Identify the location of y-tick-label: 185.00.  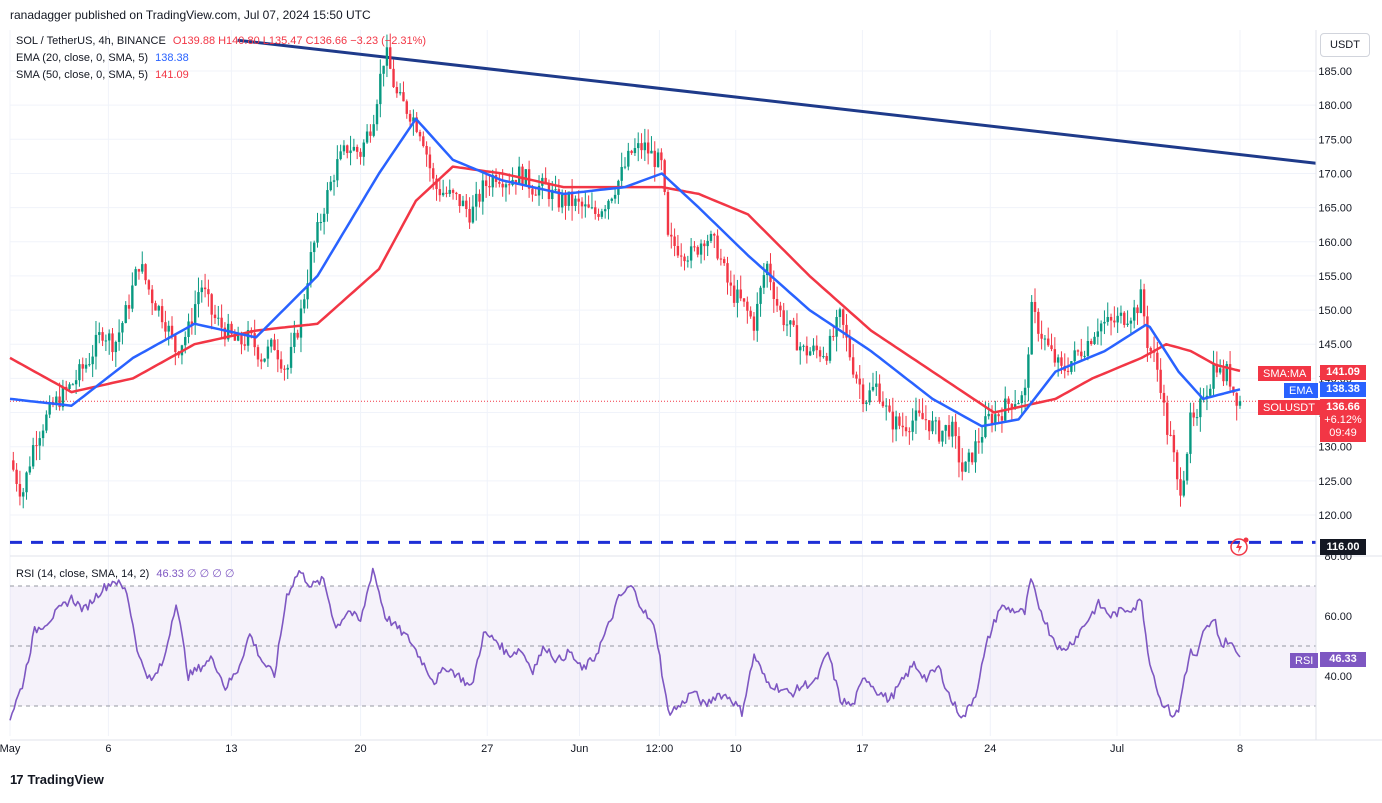
(1335, 72).